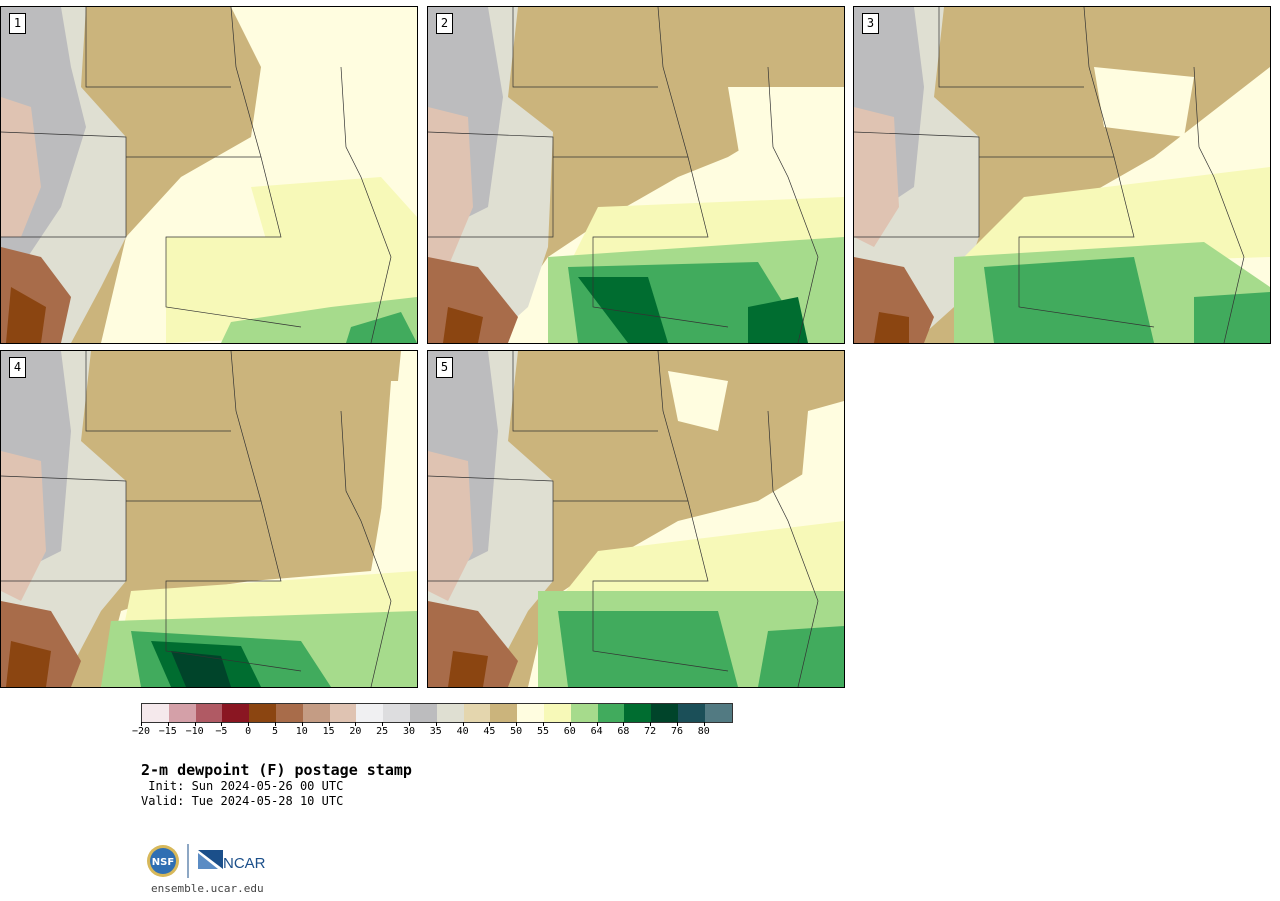  What do you see at coordinates (328, 731) in the screenshot?
I see `colorbar-tick-label: 15` at bounding box center [328, 731].